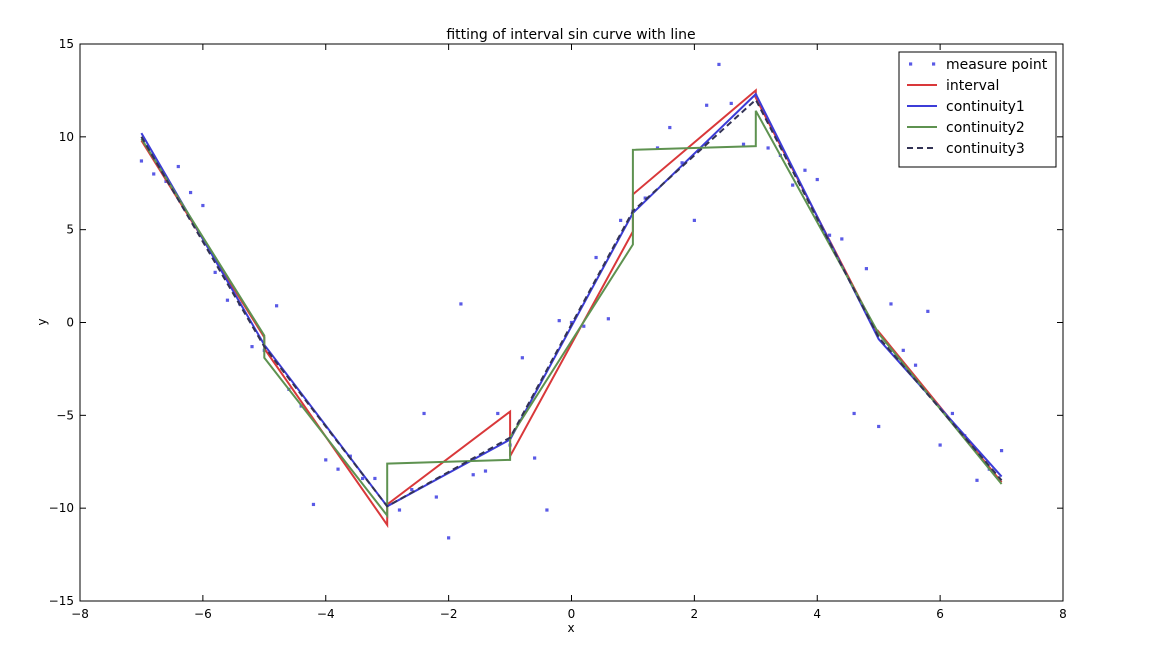 The height and width of the screenshot is (648, 1152). I want to click on legend-label: measure point, so click(997, 65).